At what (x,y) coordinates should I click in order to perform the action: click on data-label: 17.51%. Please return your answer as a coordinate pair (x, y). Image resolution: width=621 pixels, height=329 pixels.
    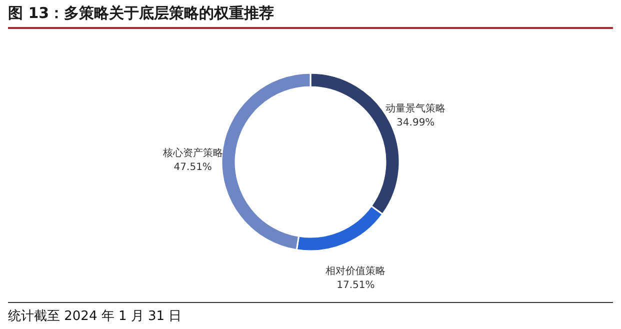
    Looking at the image, I should click on (355, 285).